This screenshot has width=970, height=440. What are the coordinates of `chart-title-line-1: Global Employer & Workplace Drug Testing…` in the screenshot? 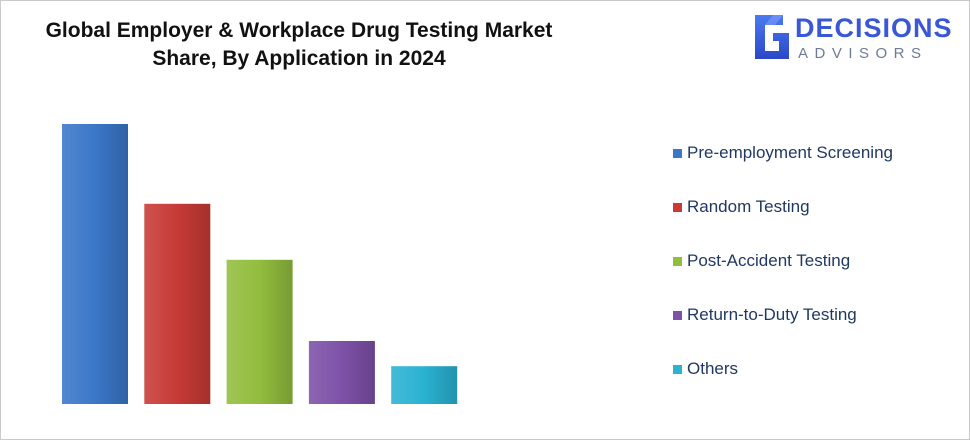 It's located at (299, 30).